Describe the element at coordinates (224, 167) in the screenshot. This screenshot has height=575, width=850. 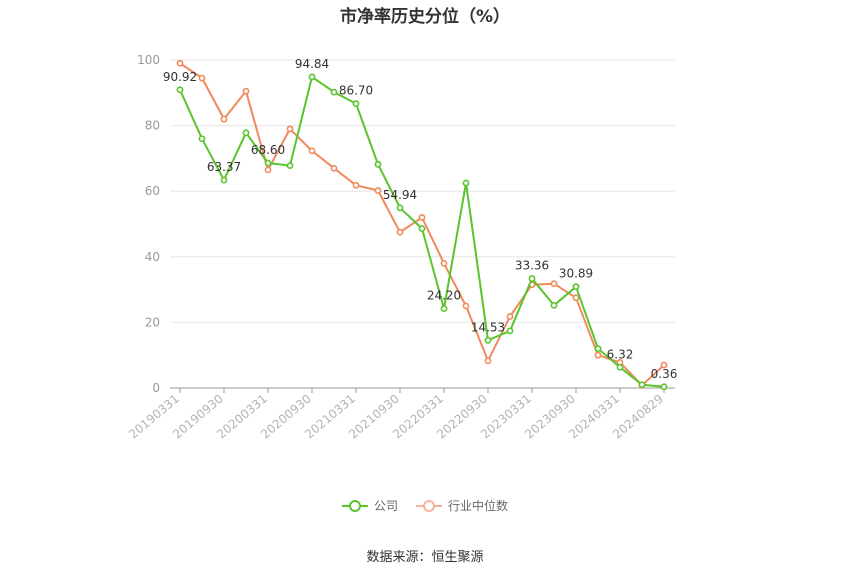
I see `data-label: 63.37` at that location.